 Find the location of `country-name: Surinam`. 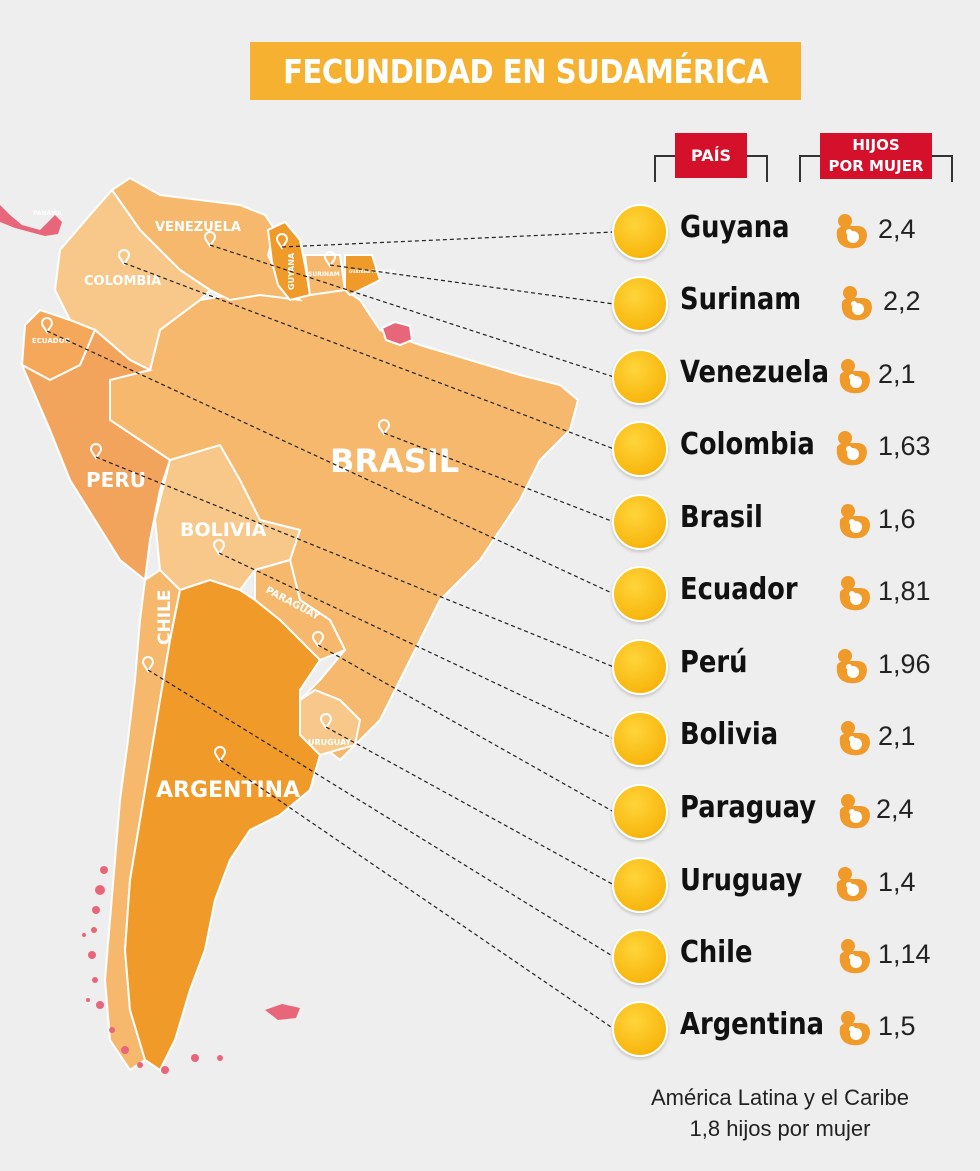

country-name: Surinam is located at coordinates (741, 299).